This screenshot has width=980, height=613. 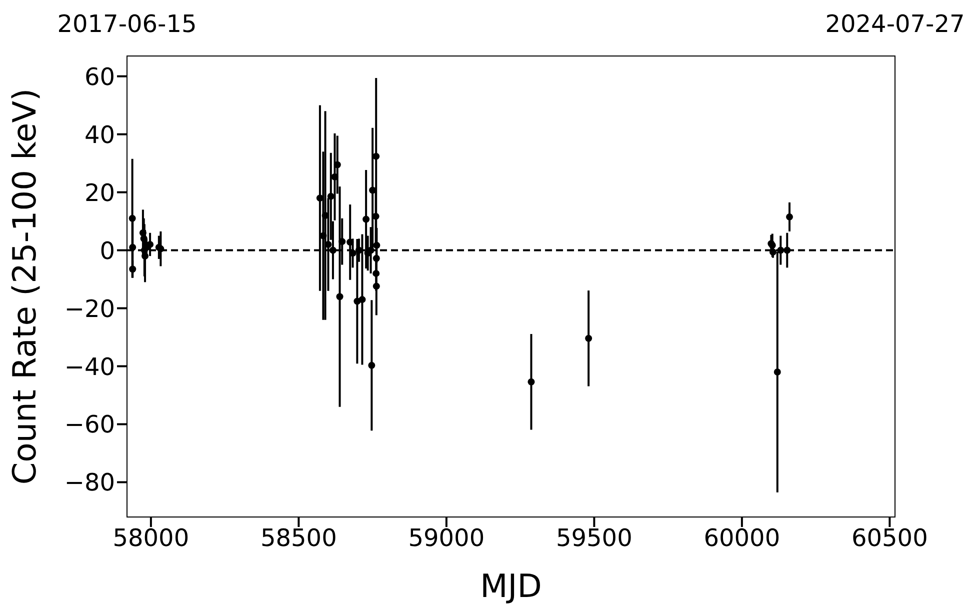 What do you see at coordinates (151, 538) in the screenshot?
I see `x-tick-label: 58000` at bounding box center [151, 538].